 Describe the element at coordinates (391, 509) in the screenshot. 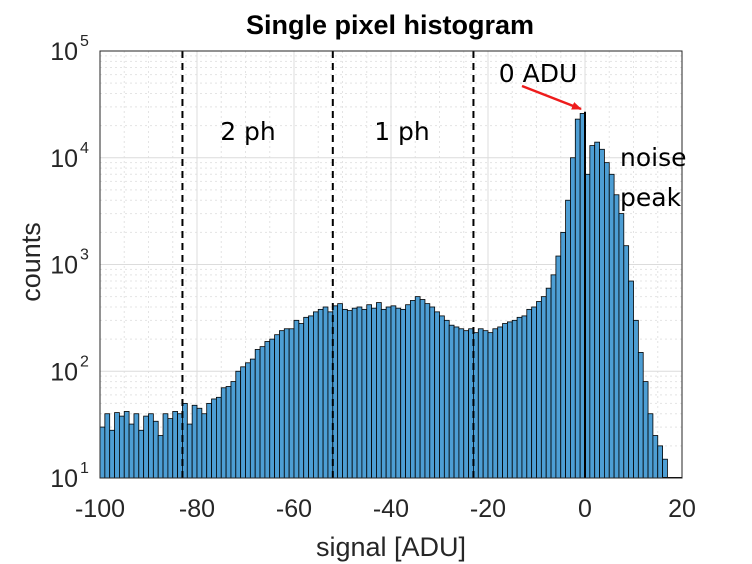

I see `x-tick-label: -40` at that location.